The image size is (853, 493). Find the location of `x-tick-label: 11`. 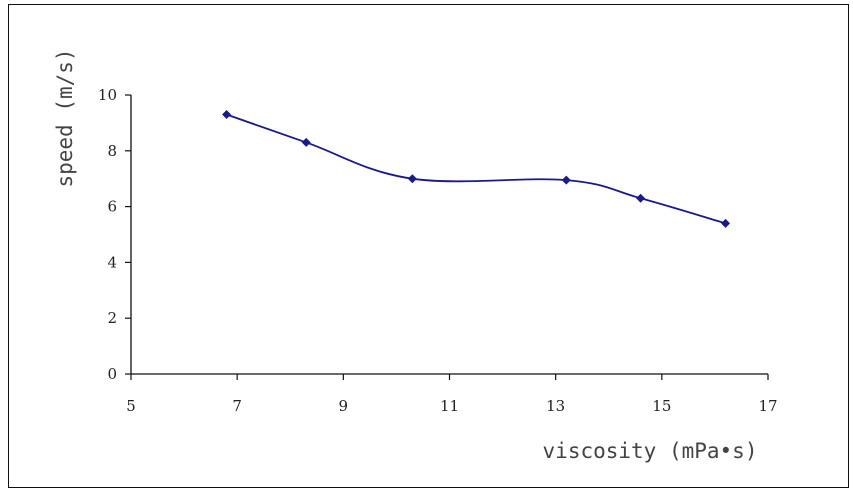

x-tick-label: 11 is located at coordinates (449, 406).